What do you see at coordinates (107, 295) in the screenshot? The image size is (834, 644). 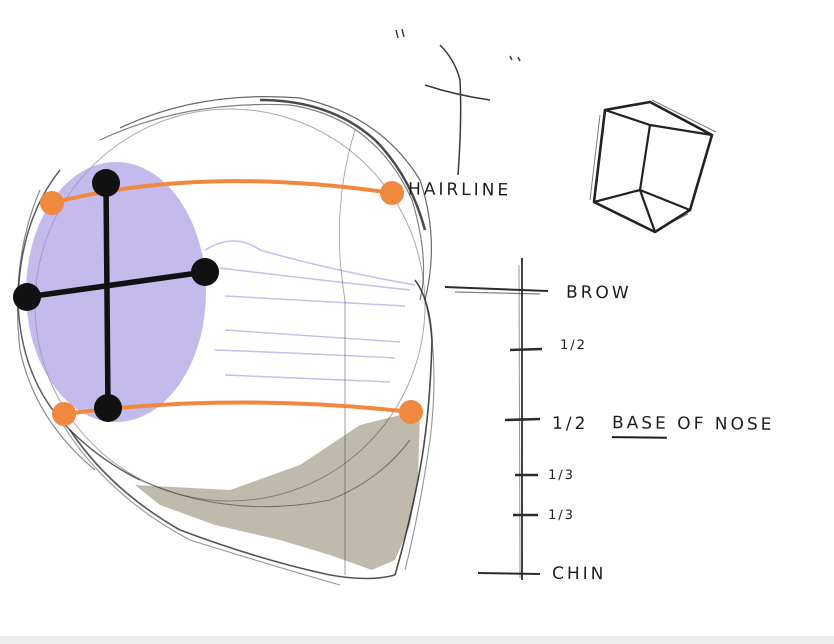 I see `vertical-axis` at bounding box center [107, 295].